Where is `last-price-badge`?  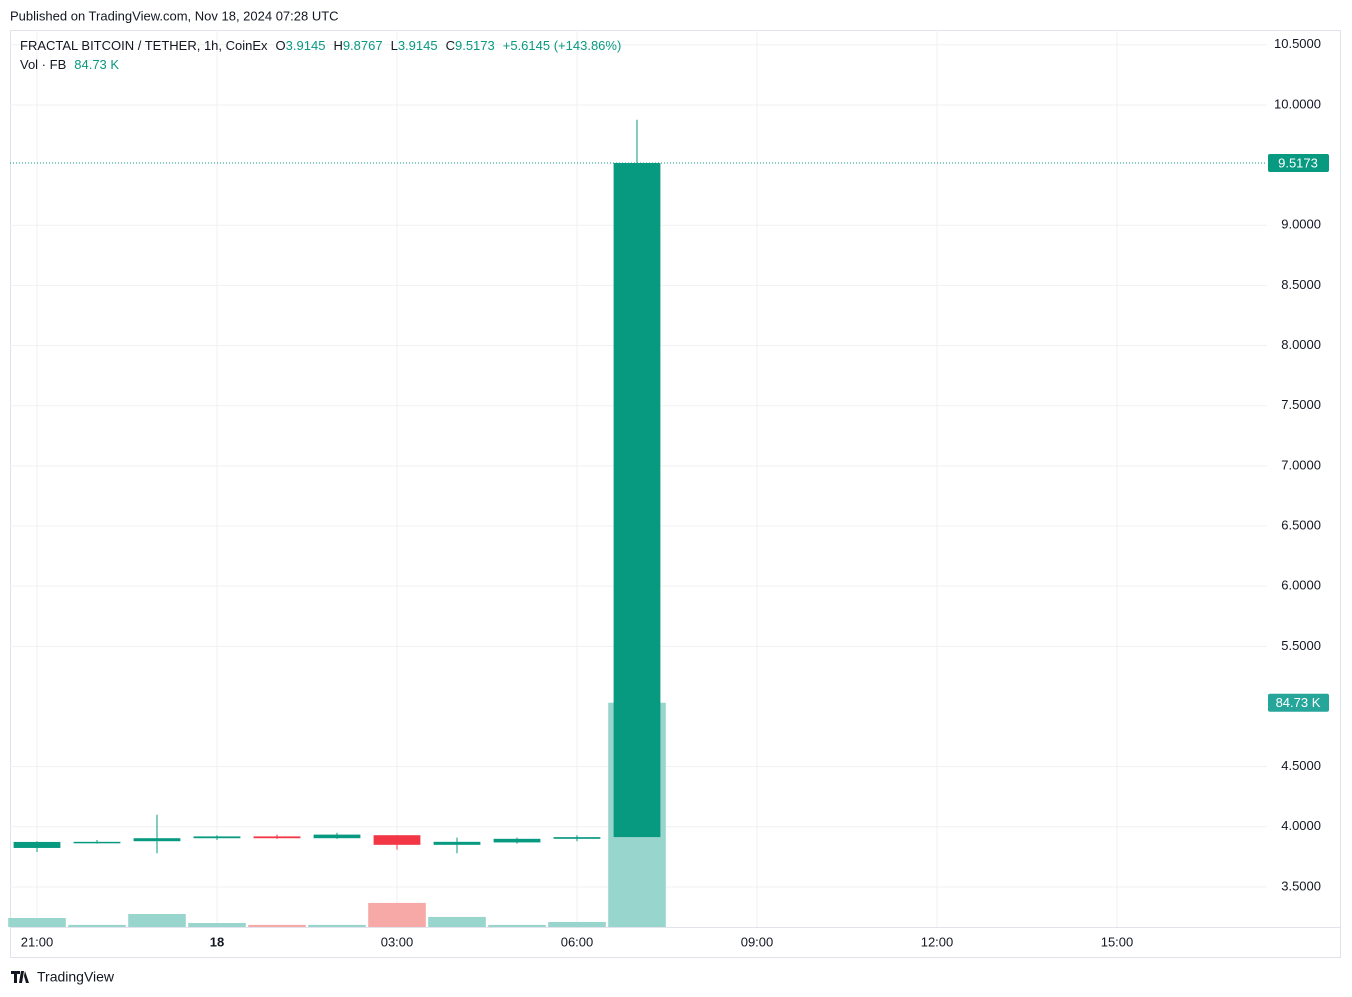 last-price-badge is located at coordinates (1298, 163).